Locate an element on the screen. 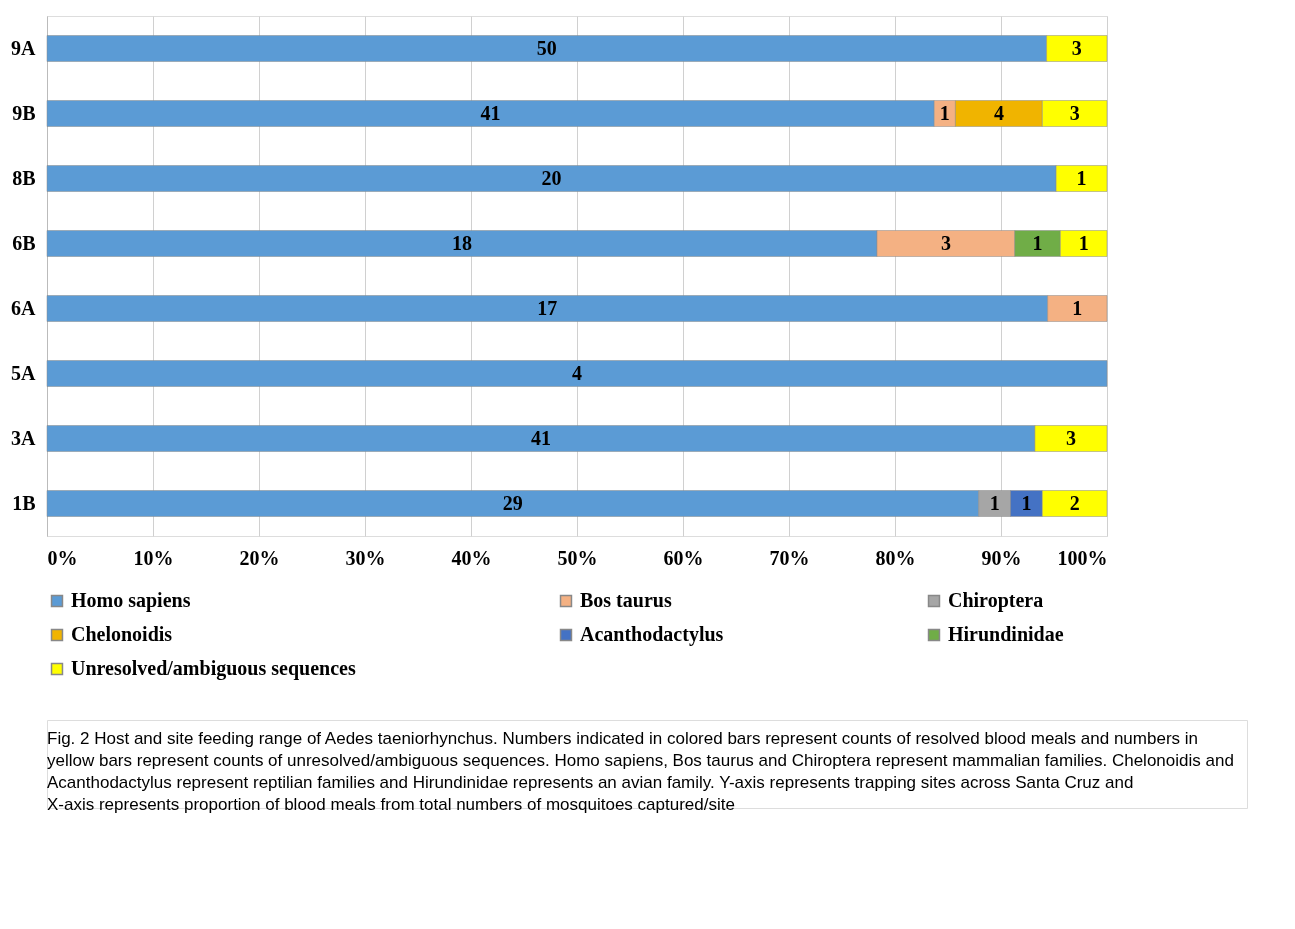  x-tick-label: 50% is located at coordinates (577, 557).